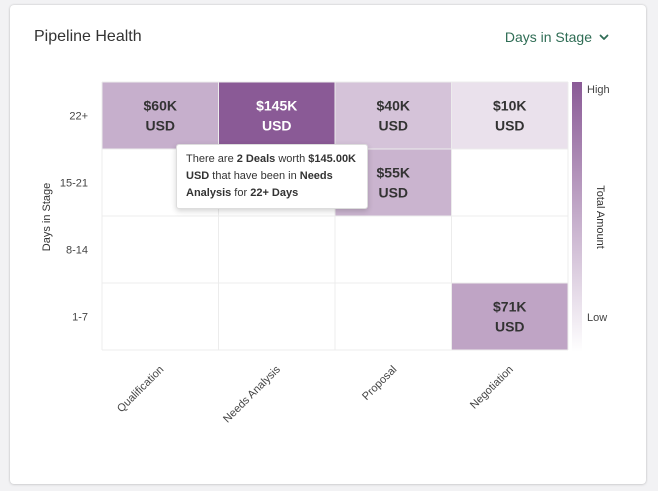 This screenshot has width=658, height=491. I want to click on widget-title: Pipeline Health, so click(88, 36).